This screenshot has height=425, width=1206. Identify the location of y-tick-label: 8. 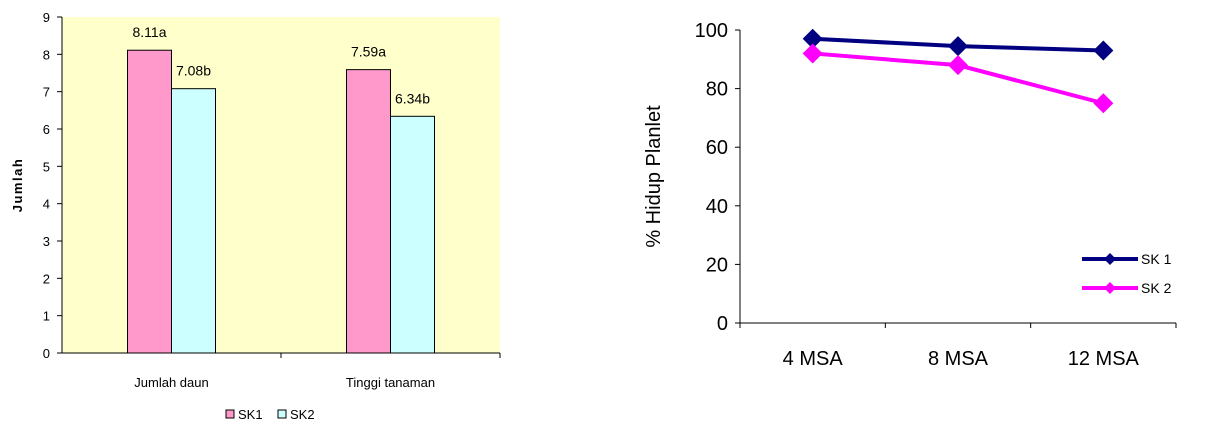
(46, 54).